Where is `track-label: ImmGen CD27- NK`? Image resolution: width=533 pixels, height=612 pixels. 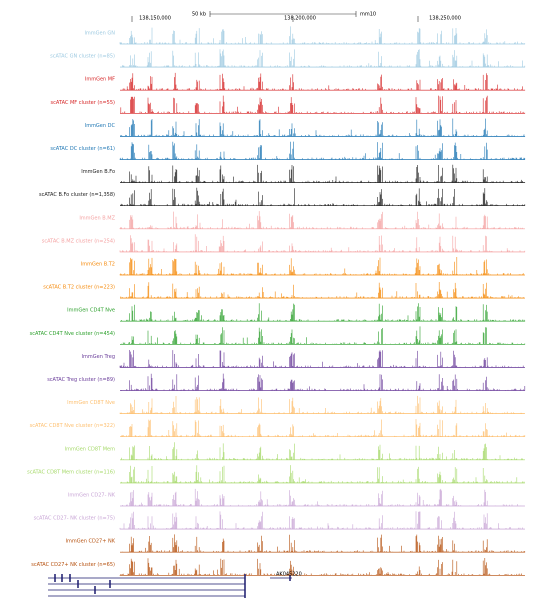 track-label: ImmGen CD27- NK is located at coordinates (92, 496).